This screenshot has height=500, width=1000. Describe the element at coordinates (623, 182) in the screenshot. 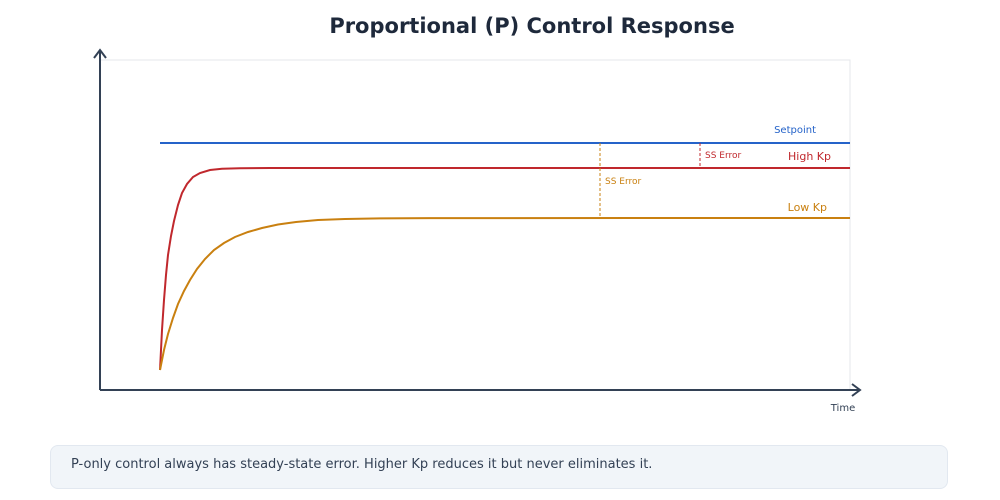

I see `low-kp-ss-error-label: SS Error` at that location.